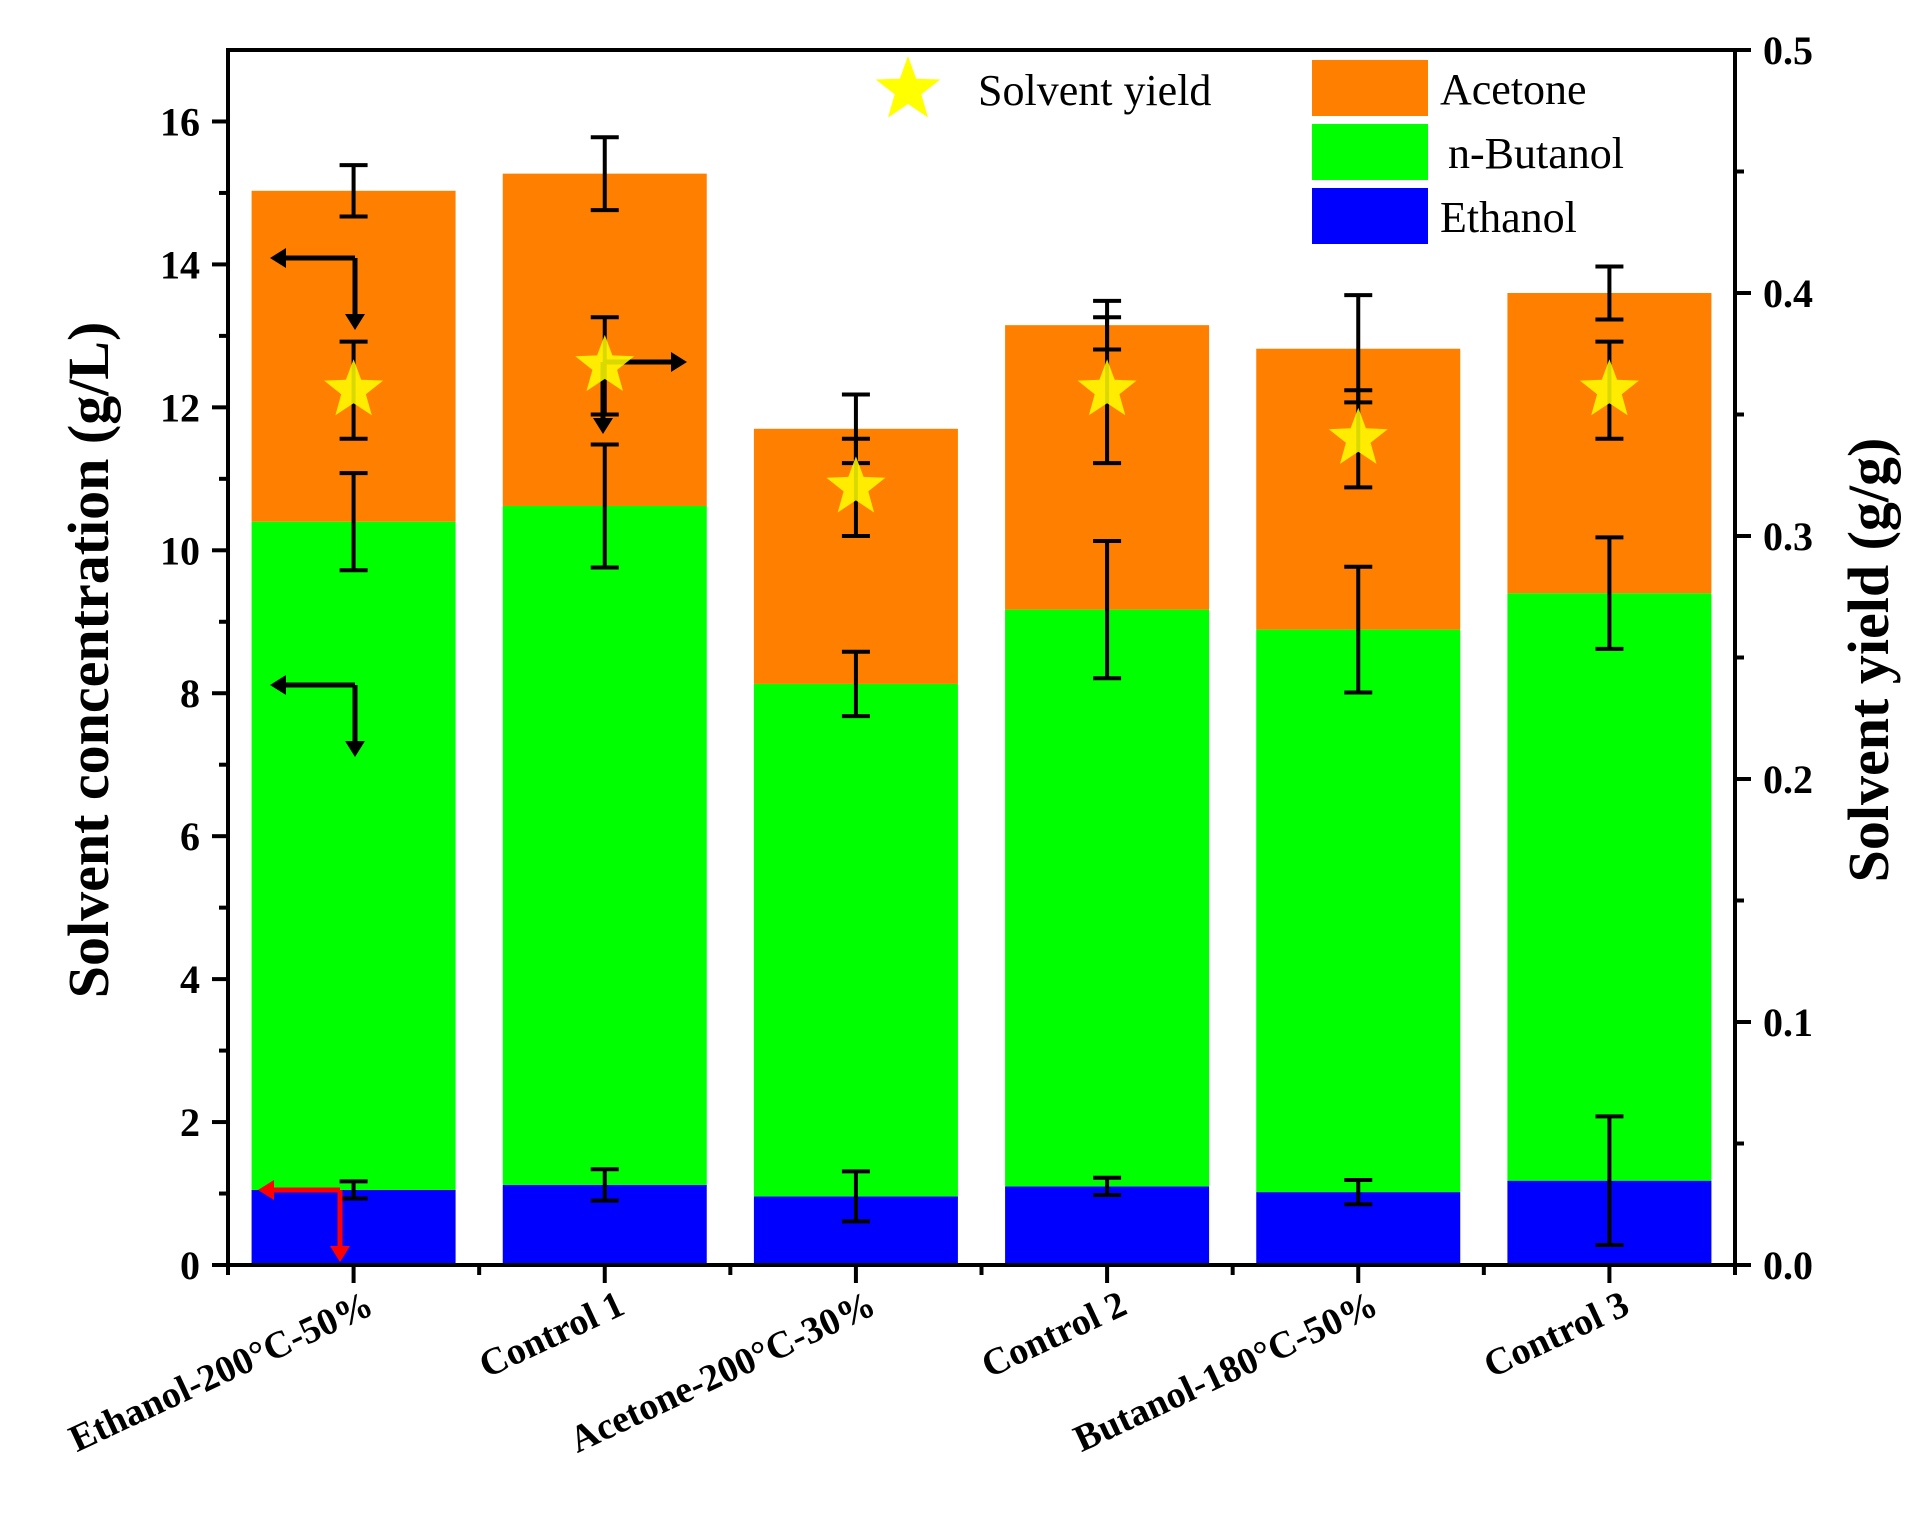 Image resolution: width=1919 pixels, height=1534 pixels. Describe the element at coordinates (180, 121) in the screenshot. I see `y-tick-label-8: 16` at that location.